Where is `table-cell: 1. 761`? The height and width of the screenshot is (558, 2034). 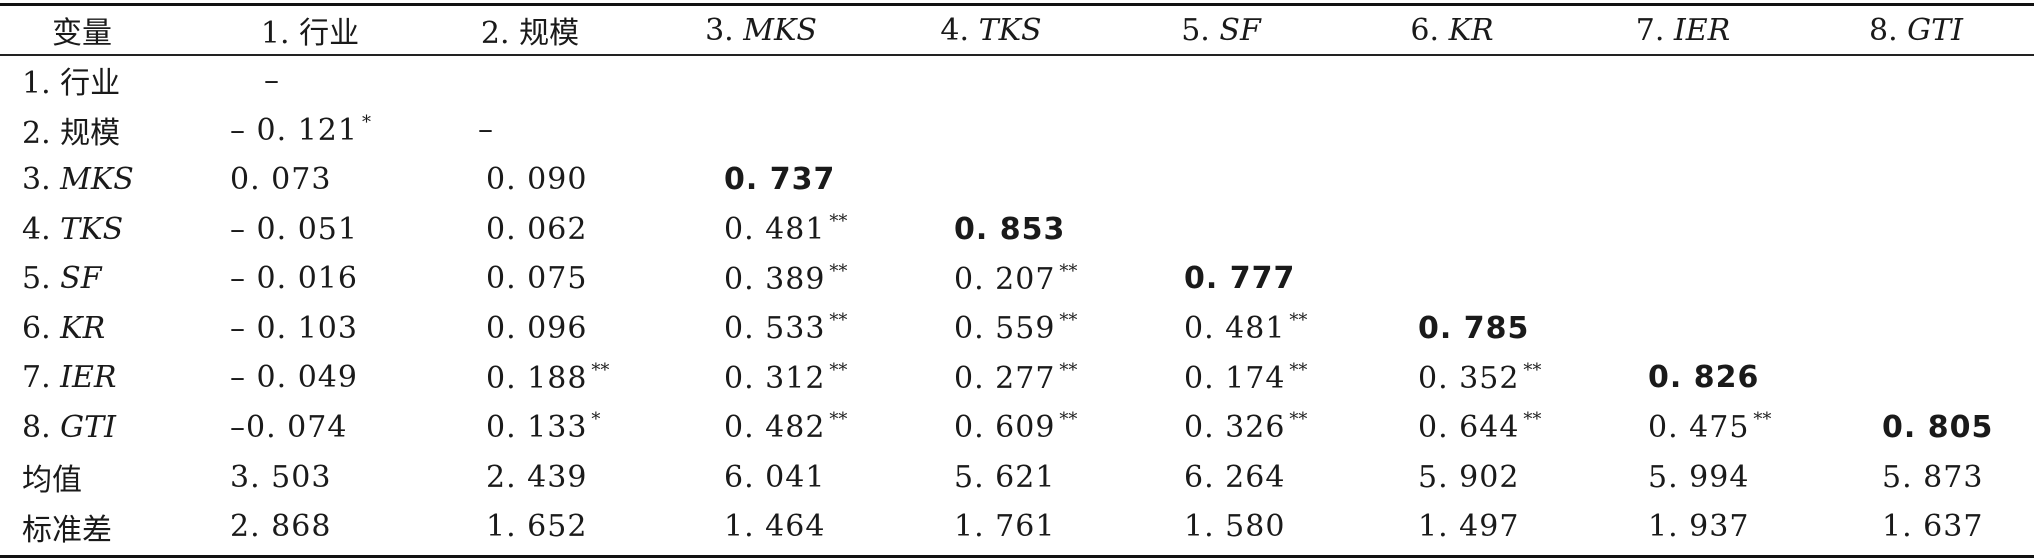 table-cell: 1. 761 is located at coordinates (991, 527).